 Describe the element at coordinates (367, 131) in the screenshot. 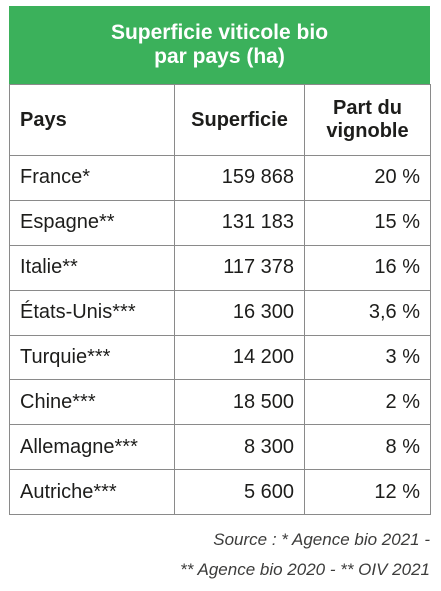

I see `column-header-part-line-2: vignoble` at that location.